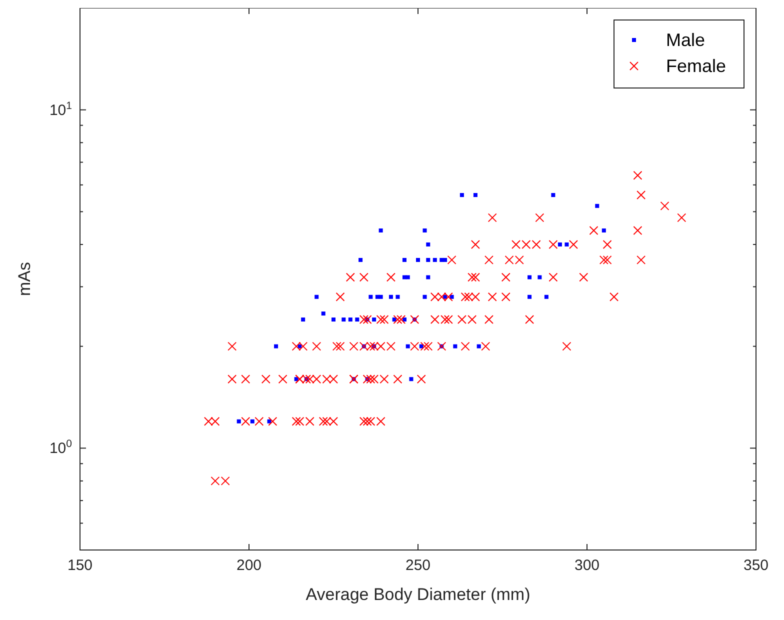 Image resolution: width=784 pixels, height=620 pixels. I want to click on y-tick-label: 10$^{0}$, so click(60, 448).